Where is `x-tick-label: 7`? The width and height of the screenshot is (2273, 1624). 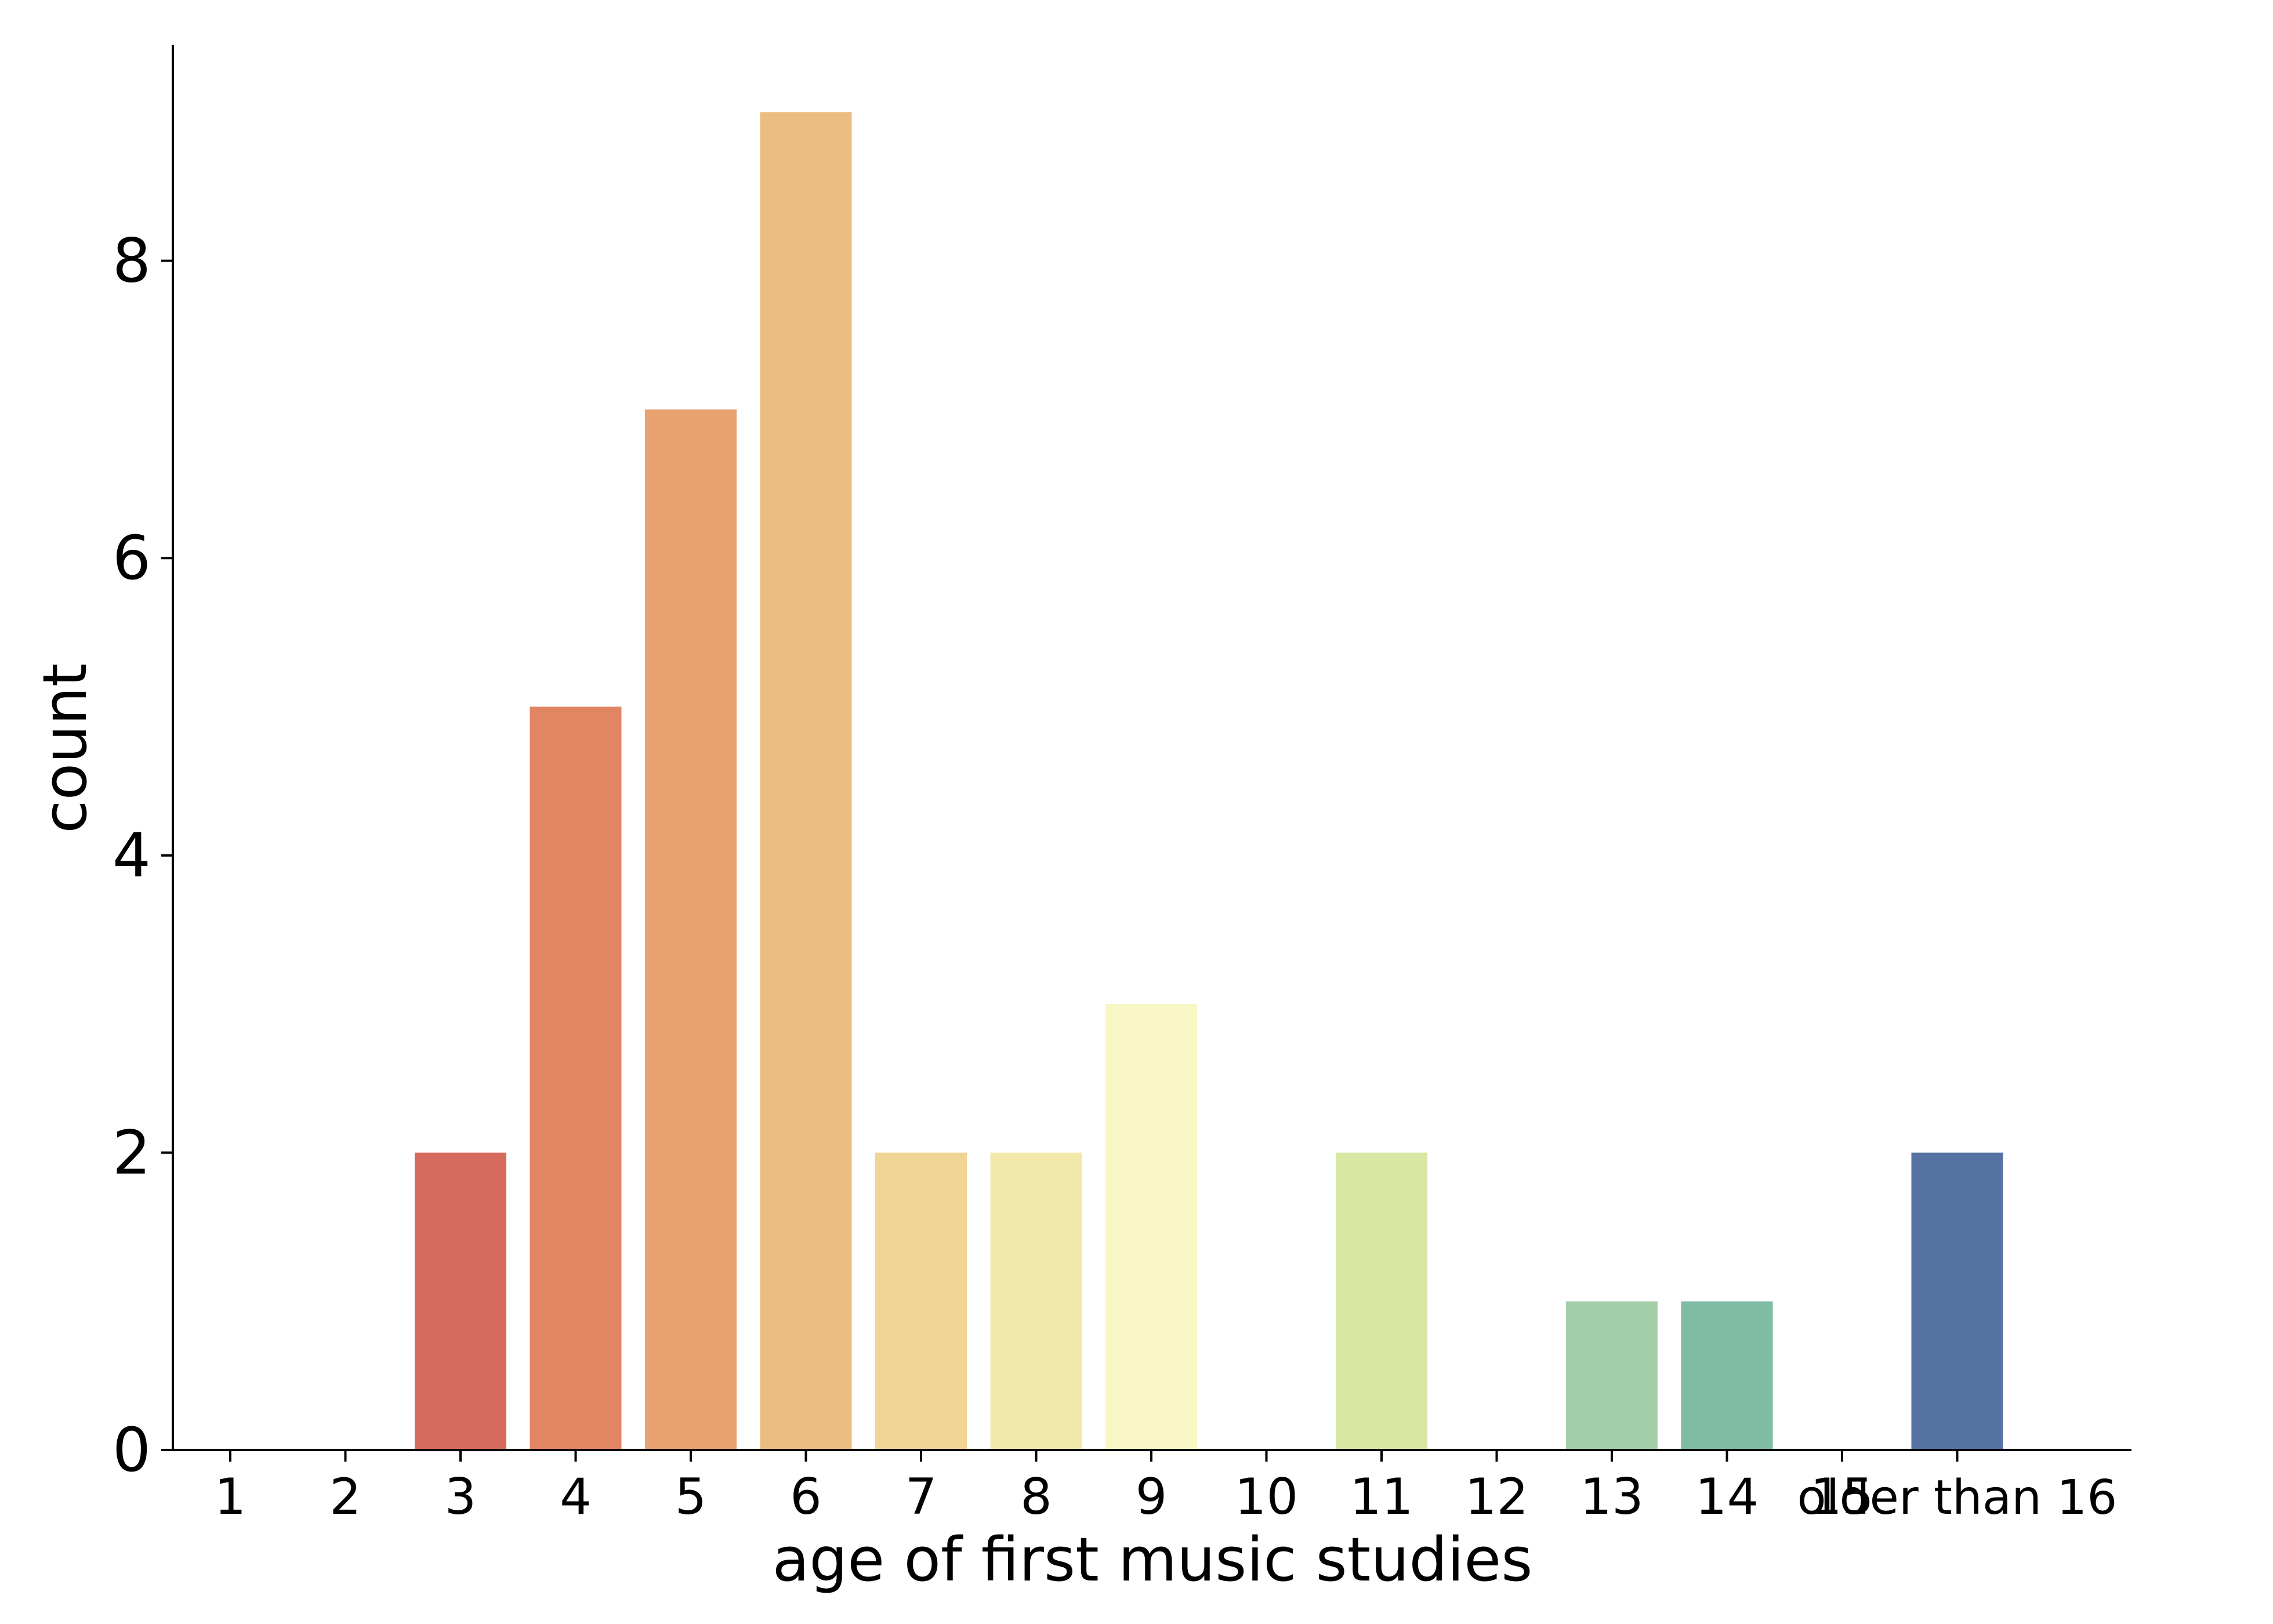 x-tick-label: 7 is located at coordinates (921, 1497).